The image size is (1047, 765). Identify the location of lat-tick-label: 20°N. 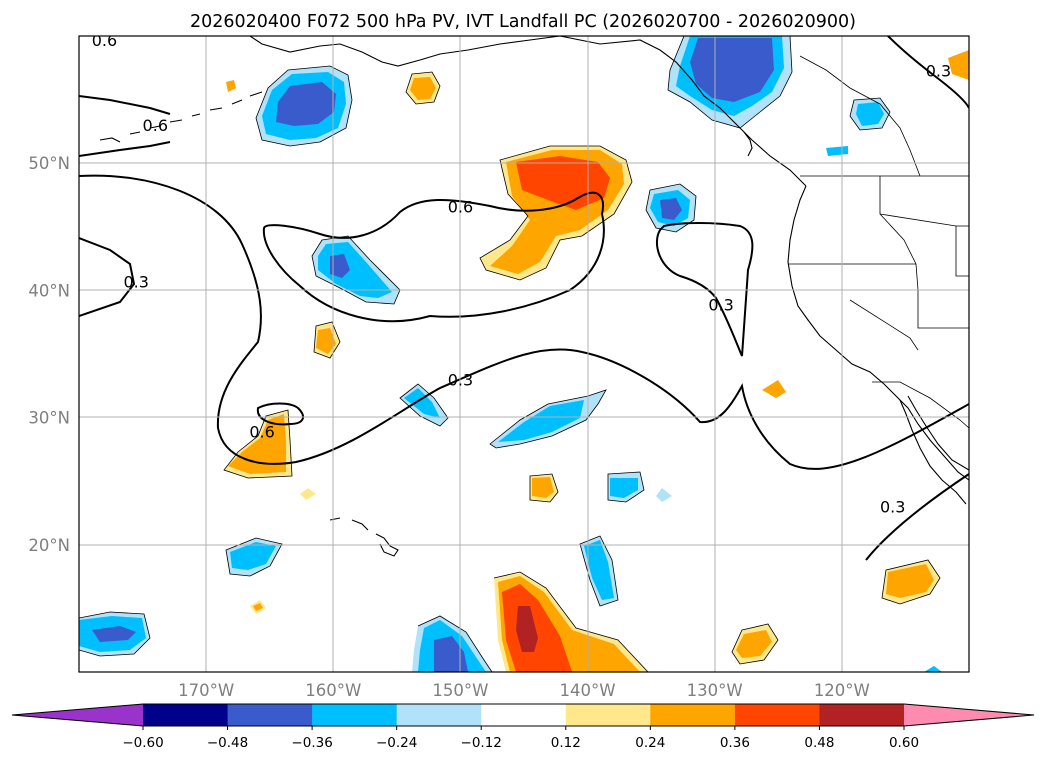
(49, 545).